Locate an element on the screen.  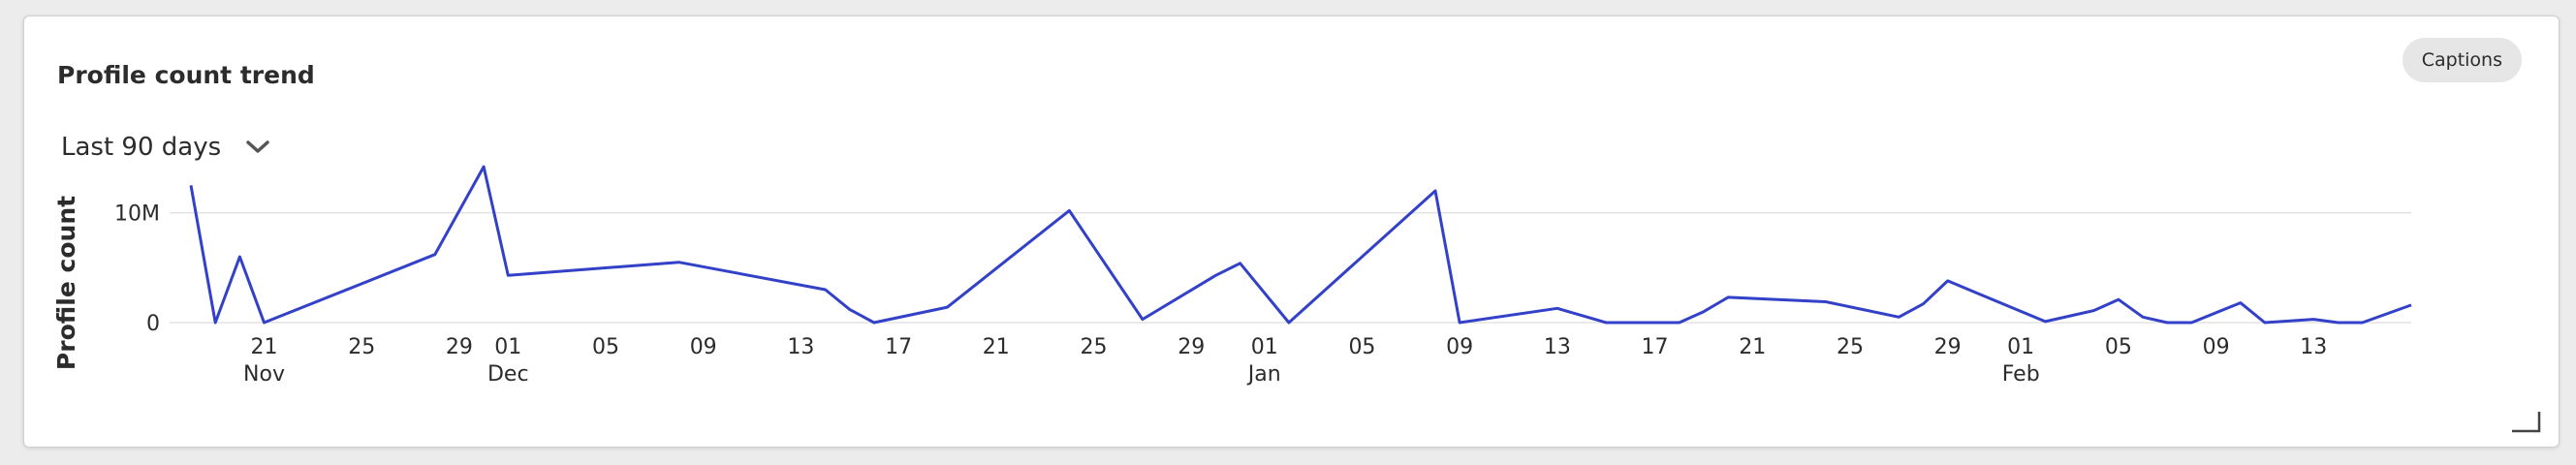
y-tick-label: 10M is located at coordinates (137, 214).